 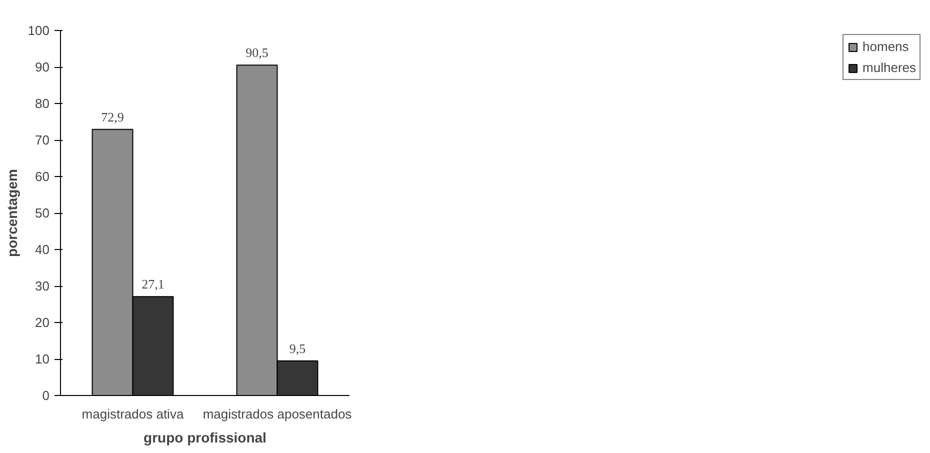 What do you see at coordinates (42, 286) in the screenshot?
I see `y-tick-label: 30` at bounding box center [42, 286].